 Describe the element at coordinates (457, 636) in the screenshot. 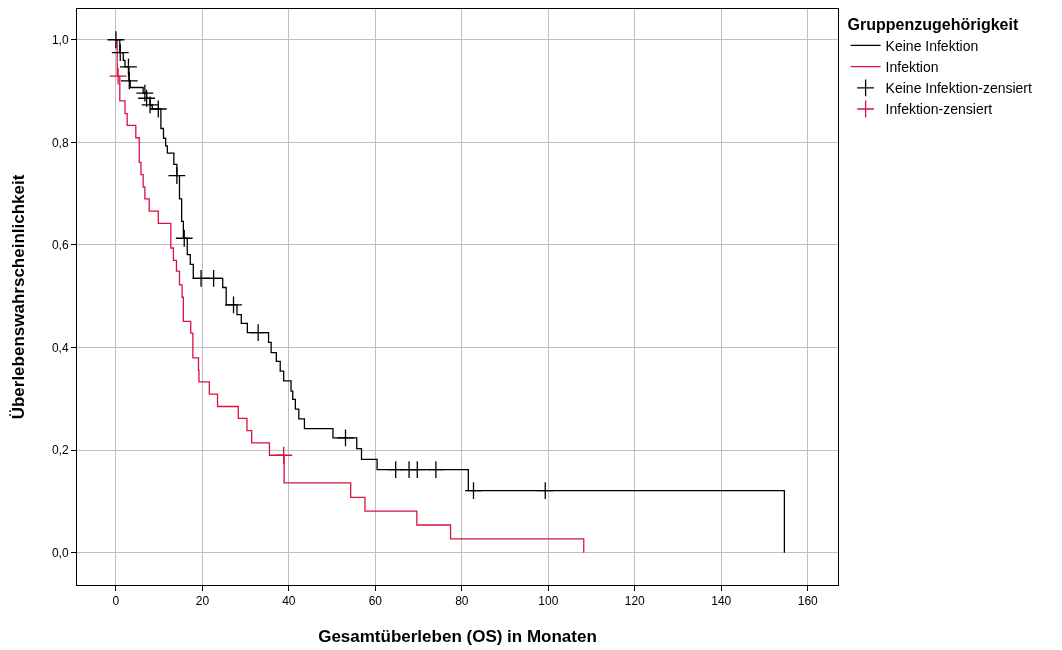

I see `x-axis-title: Gesamtüberleben (OS) in Monaten` at that location.